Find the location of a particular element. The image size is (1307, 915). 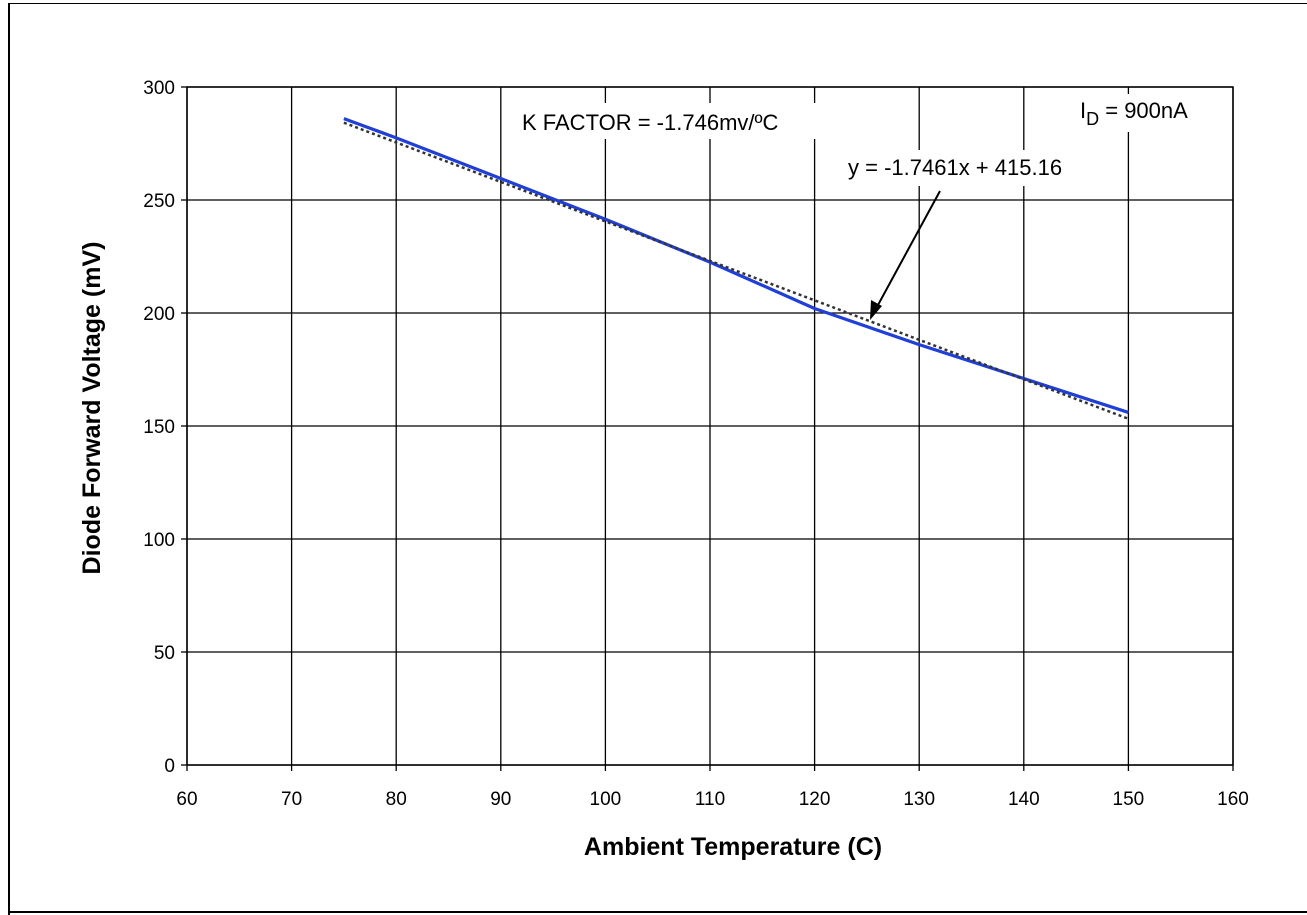

x-tick-label: 70 is located at coordinates (291, 799).